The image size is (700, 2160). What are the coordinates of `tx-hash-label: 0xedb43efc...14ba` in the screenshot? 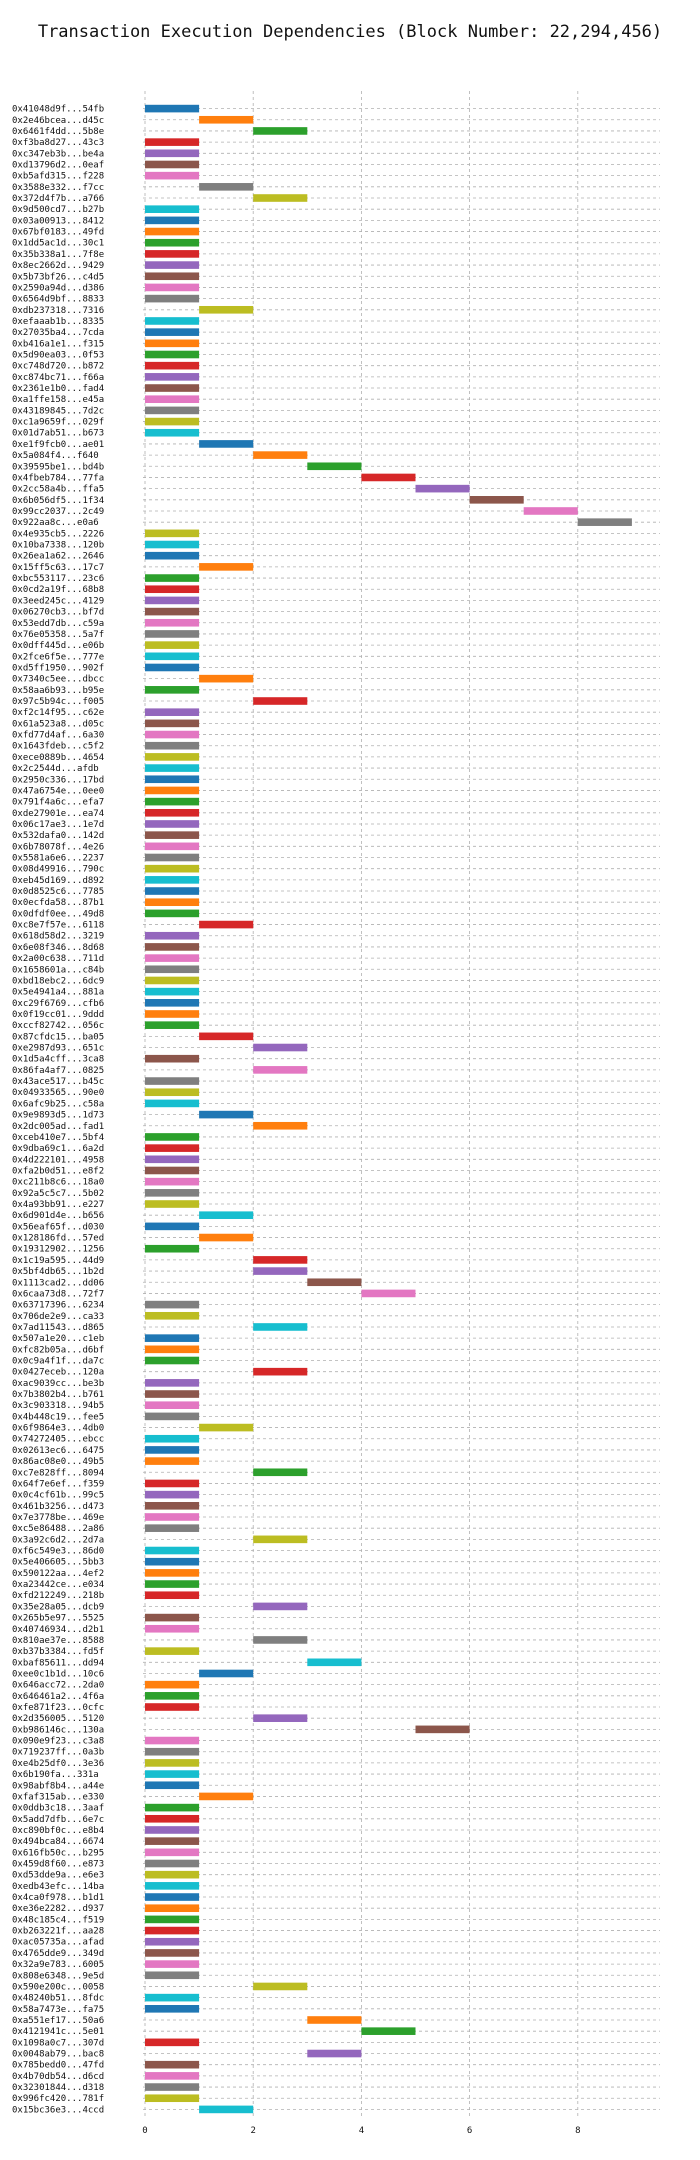 It's located at (58, 1887).